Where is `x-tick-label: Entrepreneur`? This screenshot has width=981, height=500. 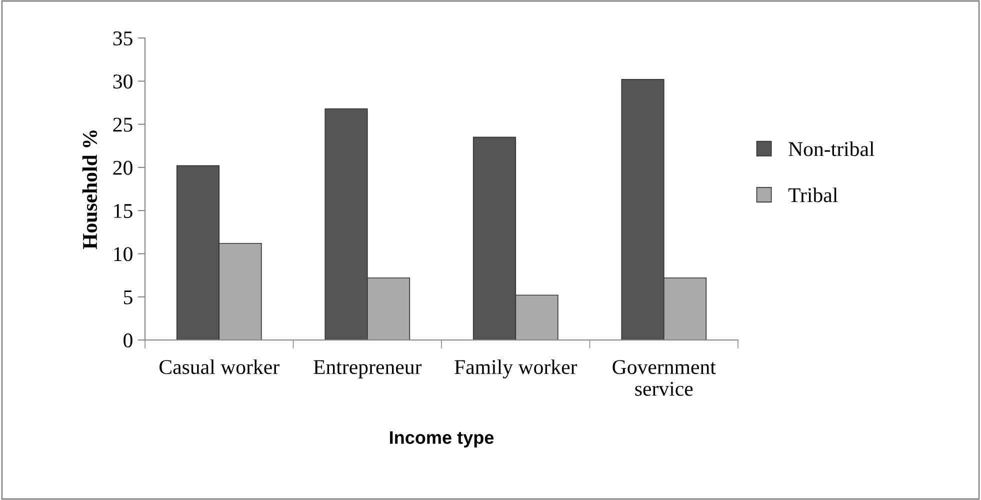 x-tick-label: Entrepreneur is located at coordinates (368, 369).